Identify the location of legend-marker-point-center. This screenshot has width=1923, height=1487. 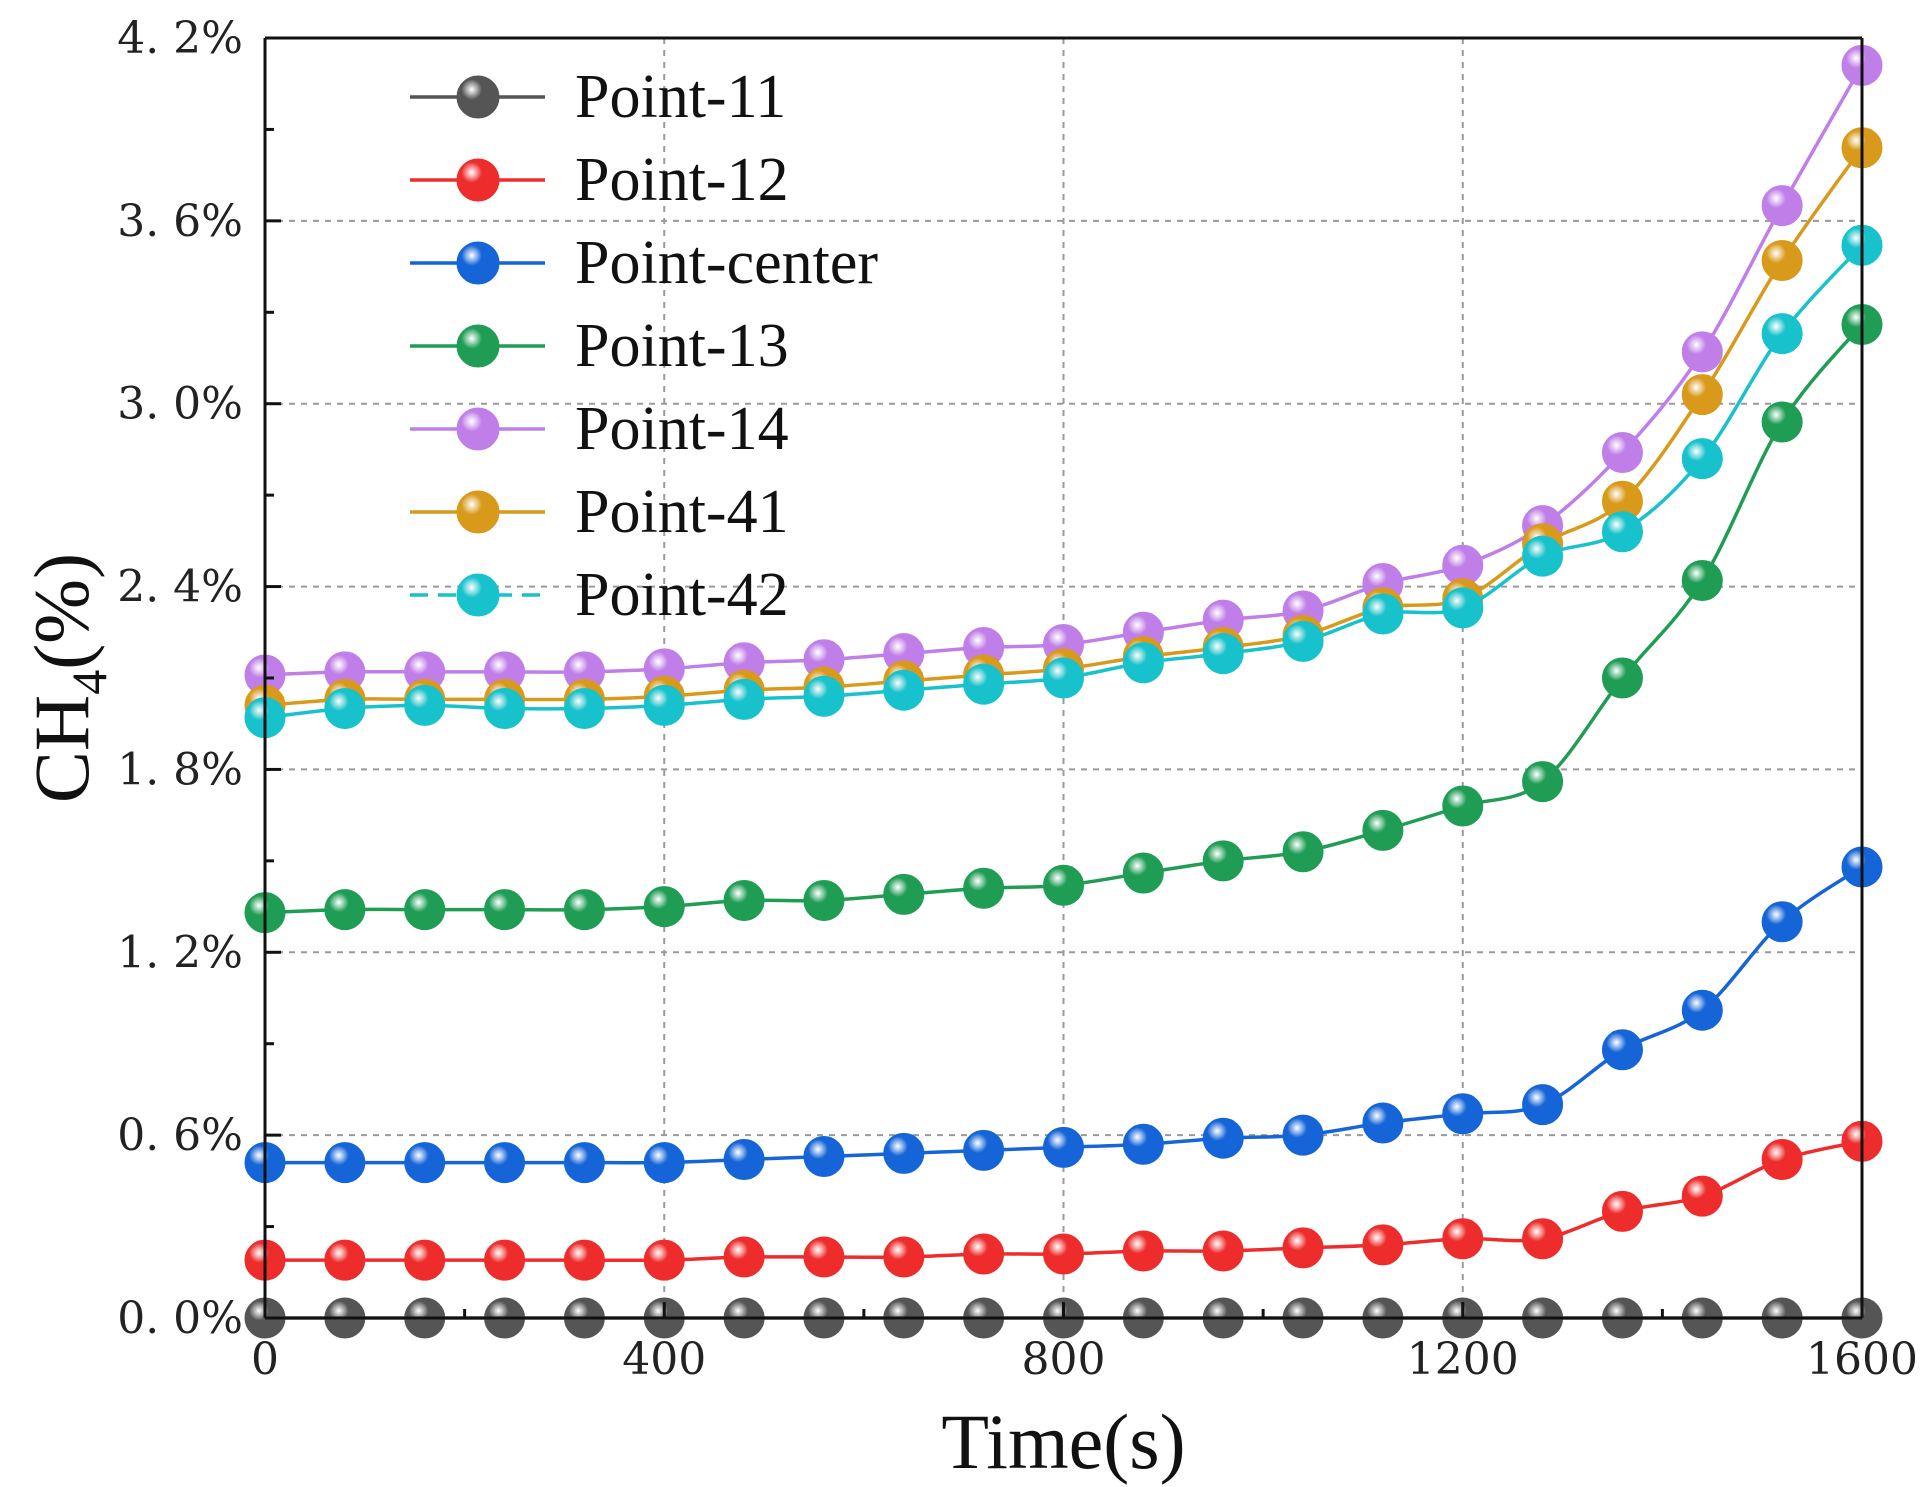
(478, 263).